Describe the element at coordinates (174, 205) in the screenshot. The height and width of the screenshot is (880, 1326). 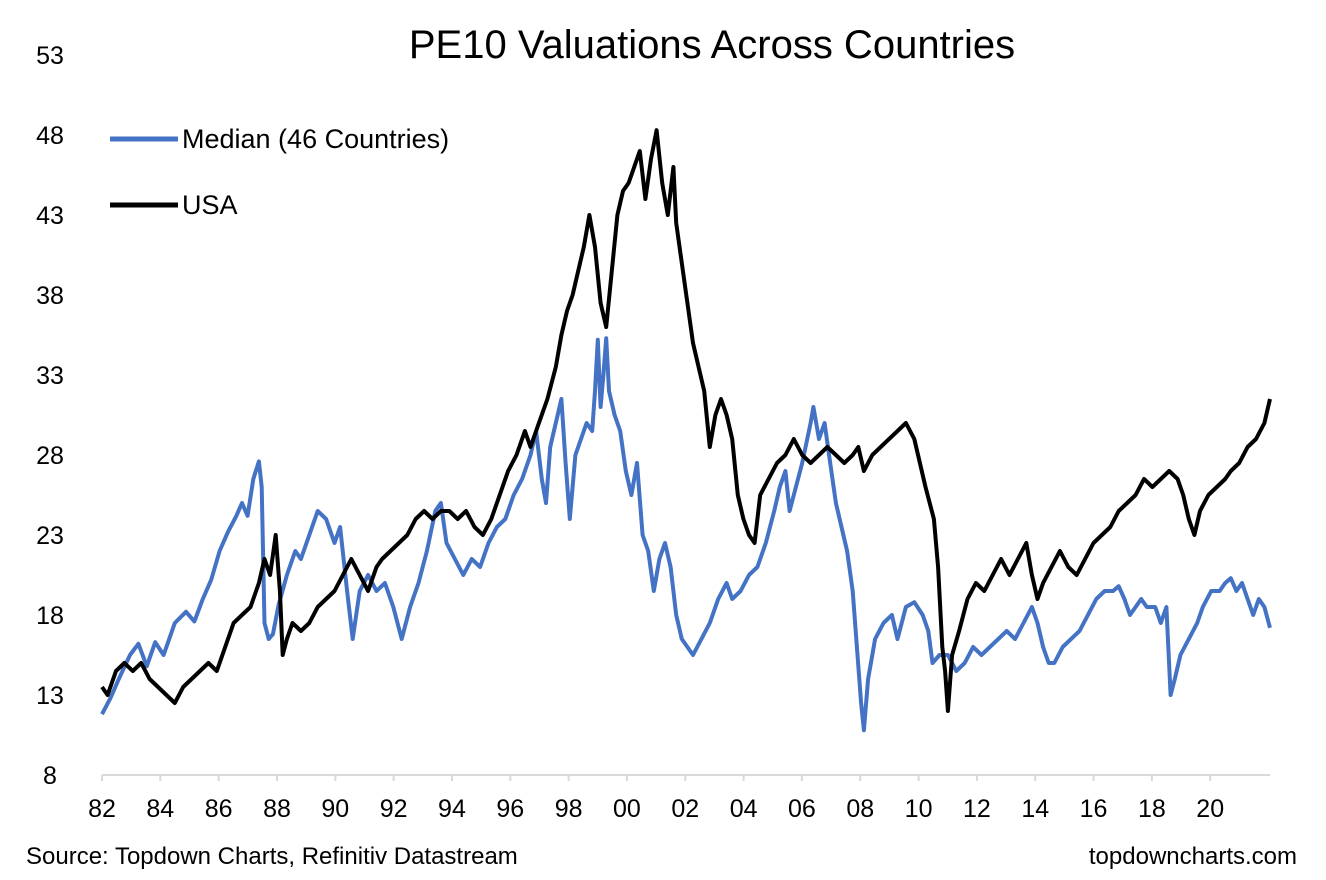
I see `legend-item-usa: USA` at that location.